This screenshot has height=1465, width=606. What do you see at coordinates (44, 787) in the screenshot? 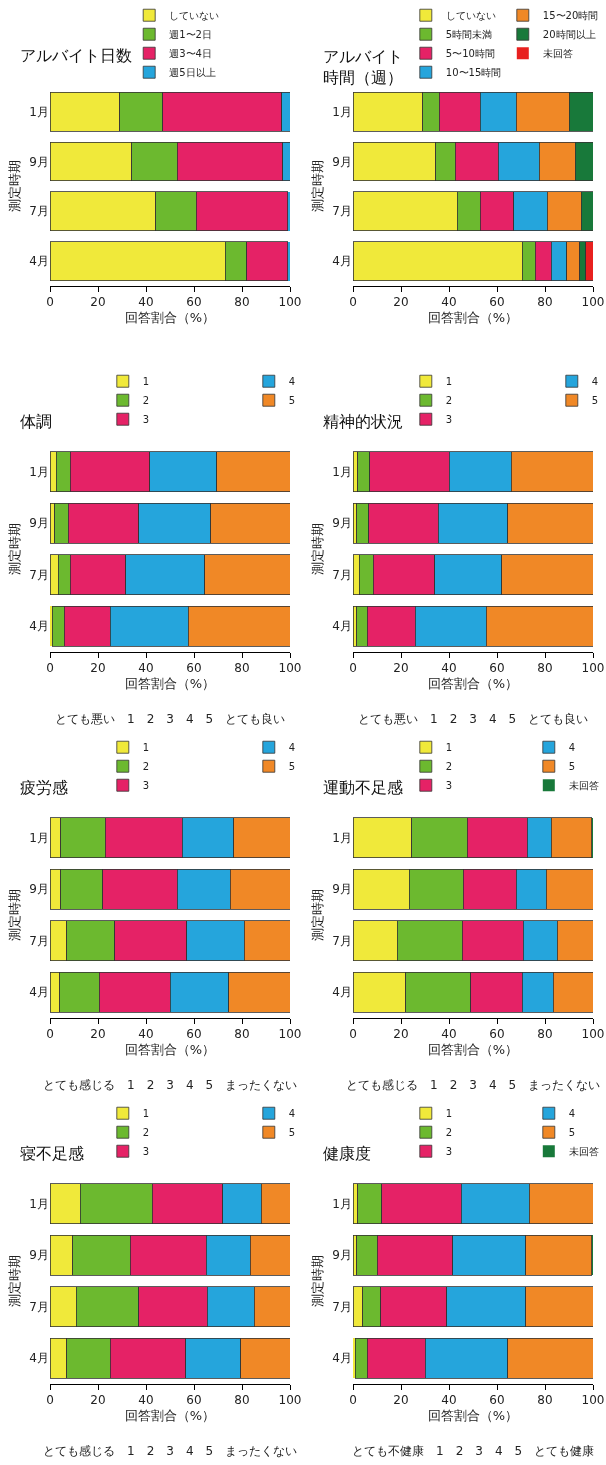
I see `chart-title: 疲労感` at bounding box center [44, 787].